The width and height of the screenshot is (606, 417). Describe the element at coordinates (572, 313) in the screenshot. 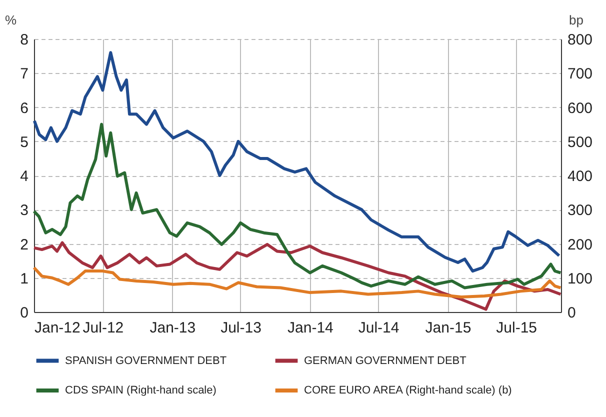

I see `y2-tick-label: 0` at that location.